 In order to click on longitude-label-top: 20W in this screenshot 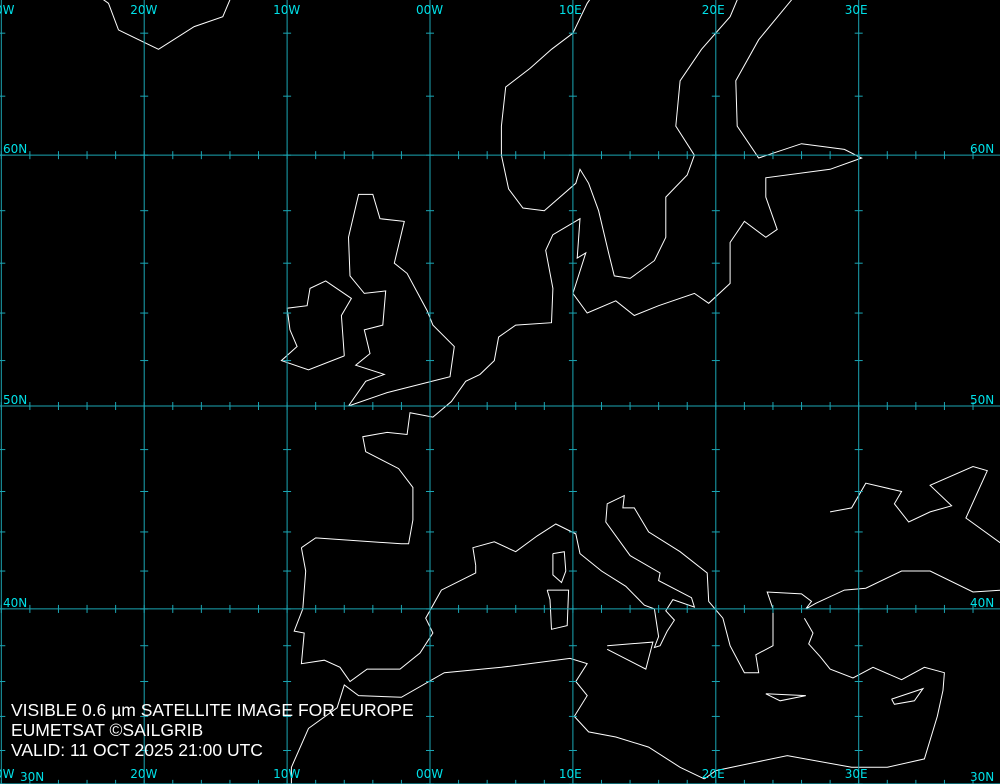, I will do `click(144, 10)`.